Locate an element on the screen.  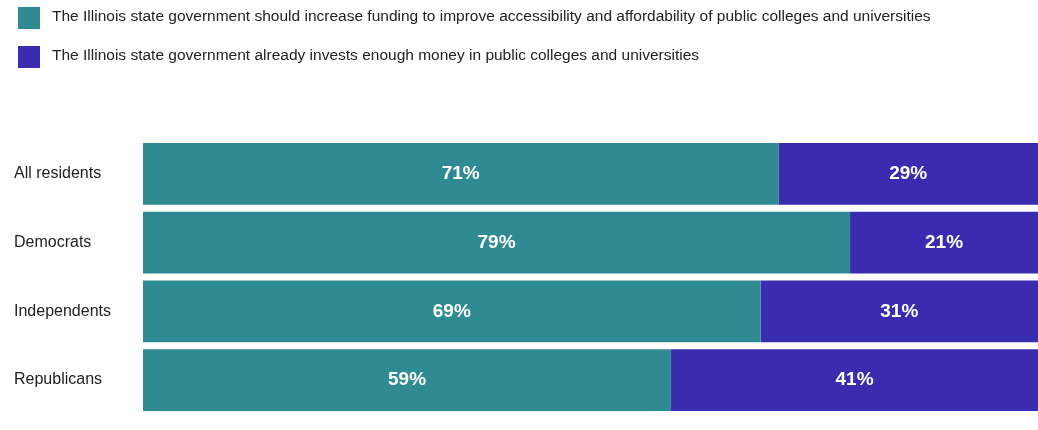
y-tick-label: All residents is located at coordinates (58, 173).